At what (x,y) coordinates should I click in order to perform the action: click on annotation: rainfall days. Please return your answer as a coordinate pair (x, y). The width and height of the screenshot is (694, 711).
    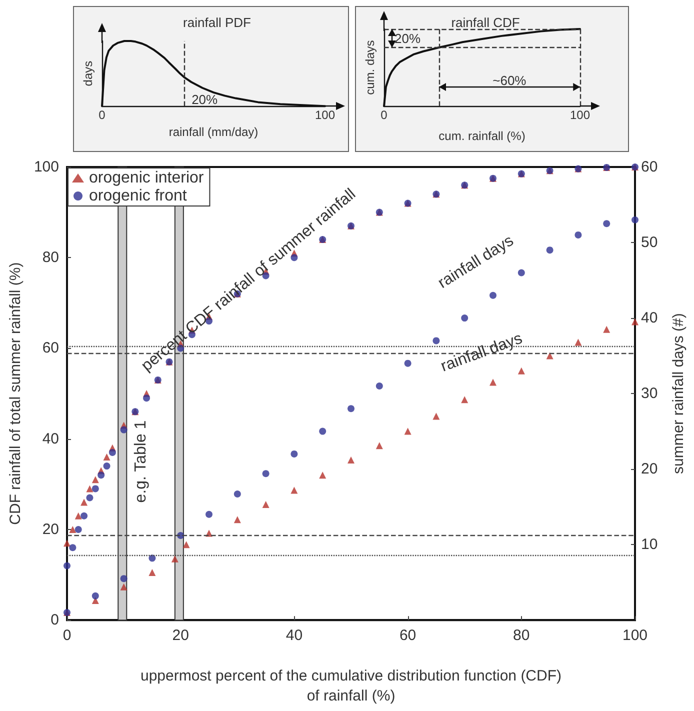
    Looking at the image, I should click on (481, 353).